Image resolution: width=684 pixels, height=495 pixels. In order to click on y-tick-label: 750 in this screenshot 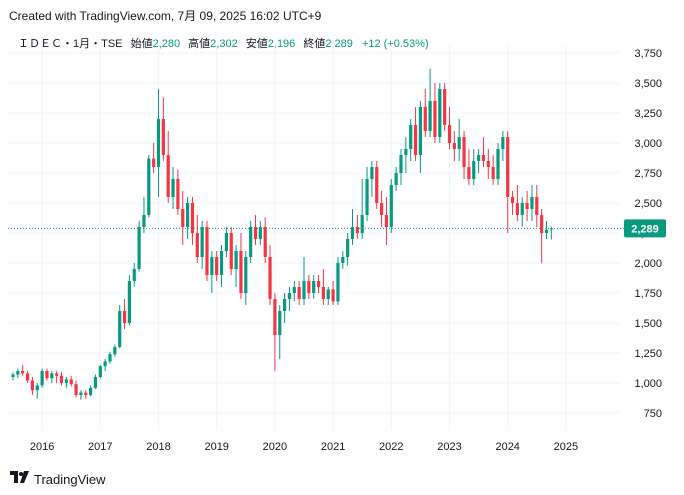, I will do `click(653, 414)`.